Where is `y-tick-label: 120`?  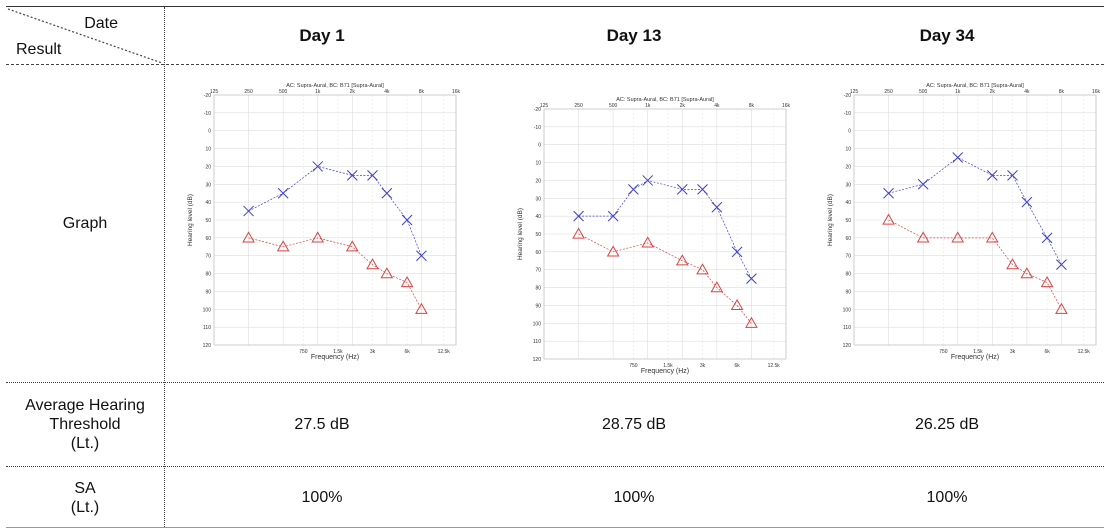 y-tick-label: 120 is located at coordinates (207, 346).